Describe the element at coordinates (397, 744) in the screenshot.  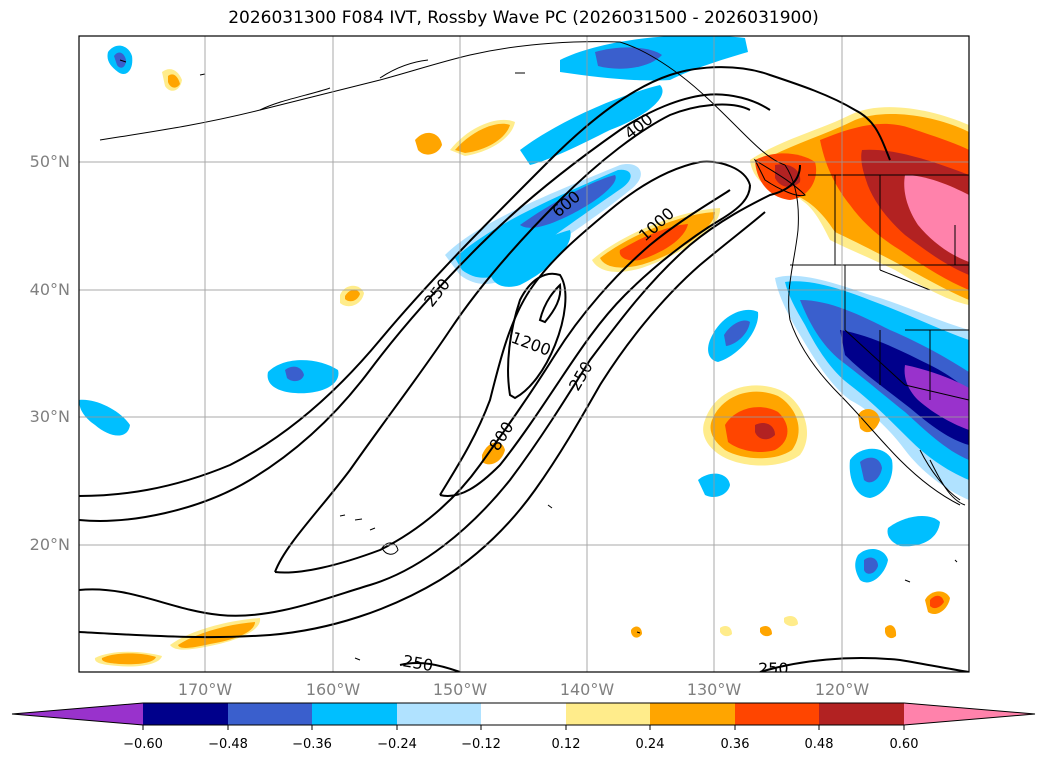
I see `colorbar-tick-label: −0.24` at that location.